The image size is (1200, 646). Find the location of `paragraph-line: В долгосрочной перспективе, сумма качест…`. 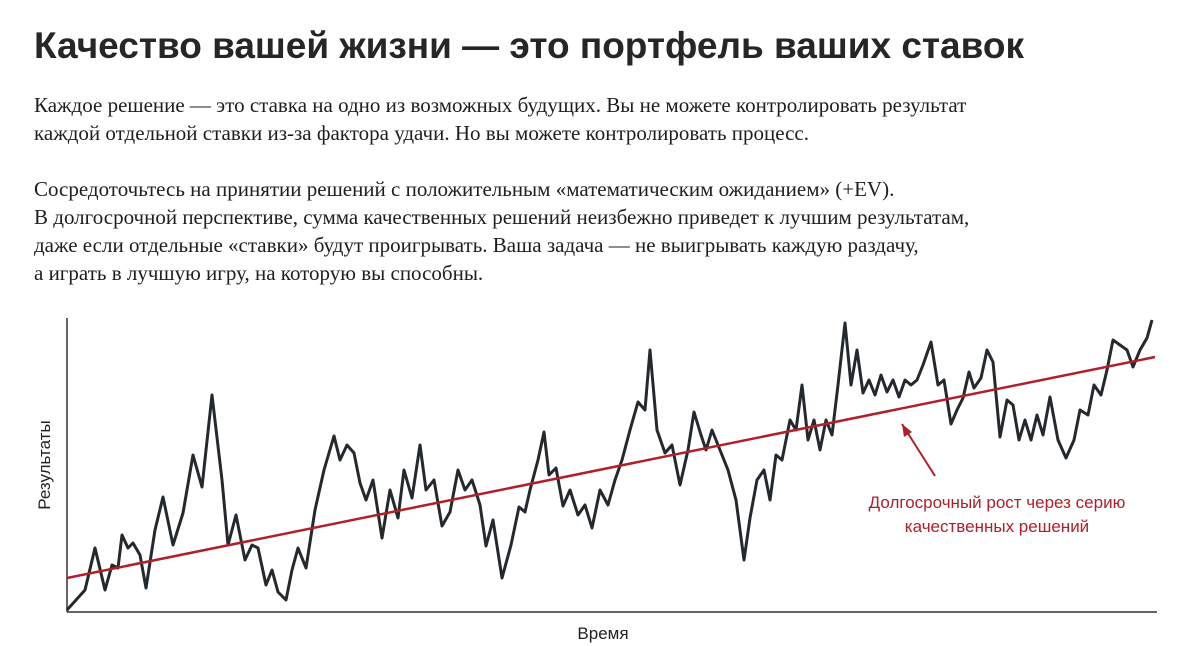

paragraph-line: В долгосрочной перспективе, сумма качест… is located at coordinates (501, 217).